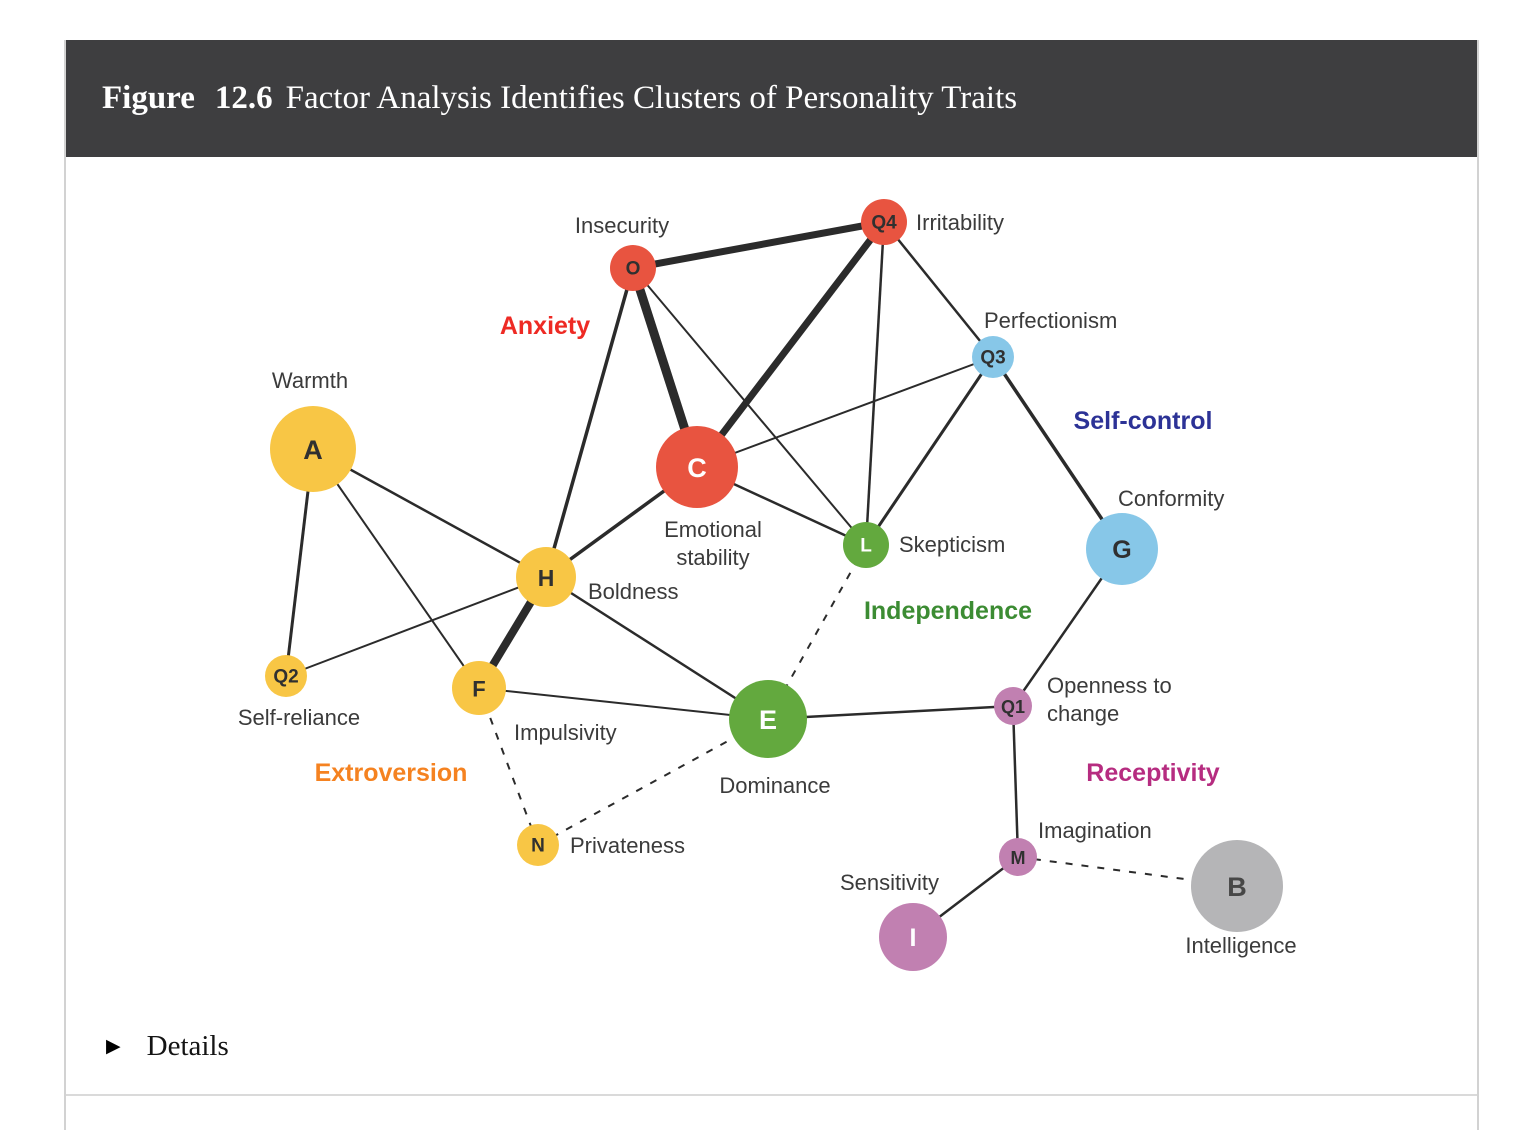 This screenshot has width=1516, height=1130. I want to click on node-H, so click(546, 577).